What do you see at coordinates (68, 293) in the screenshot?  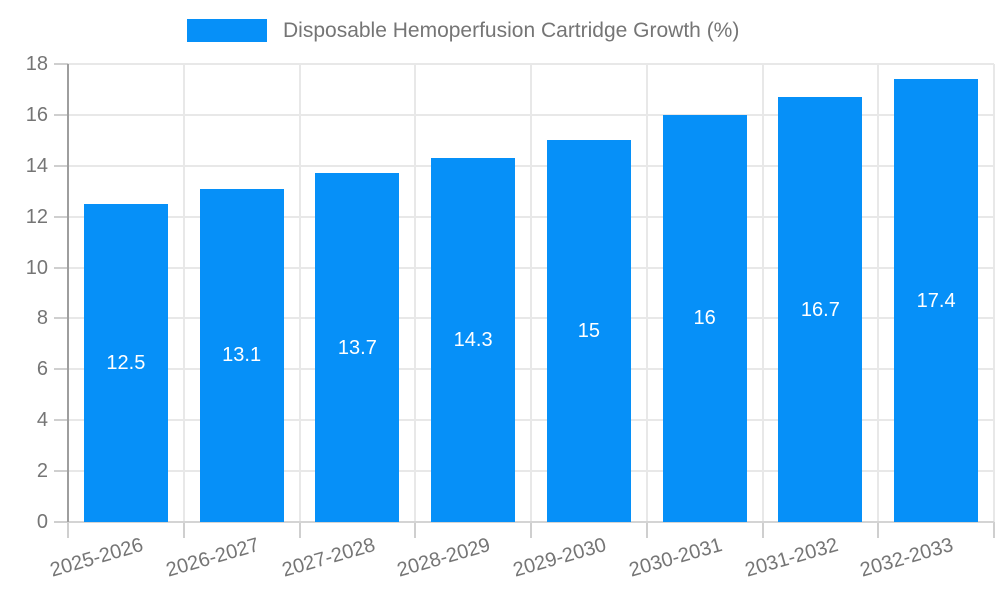 I see `y-axis-line` at bounding box center [68, 293].